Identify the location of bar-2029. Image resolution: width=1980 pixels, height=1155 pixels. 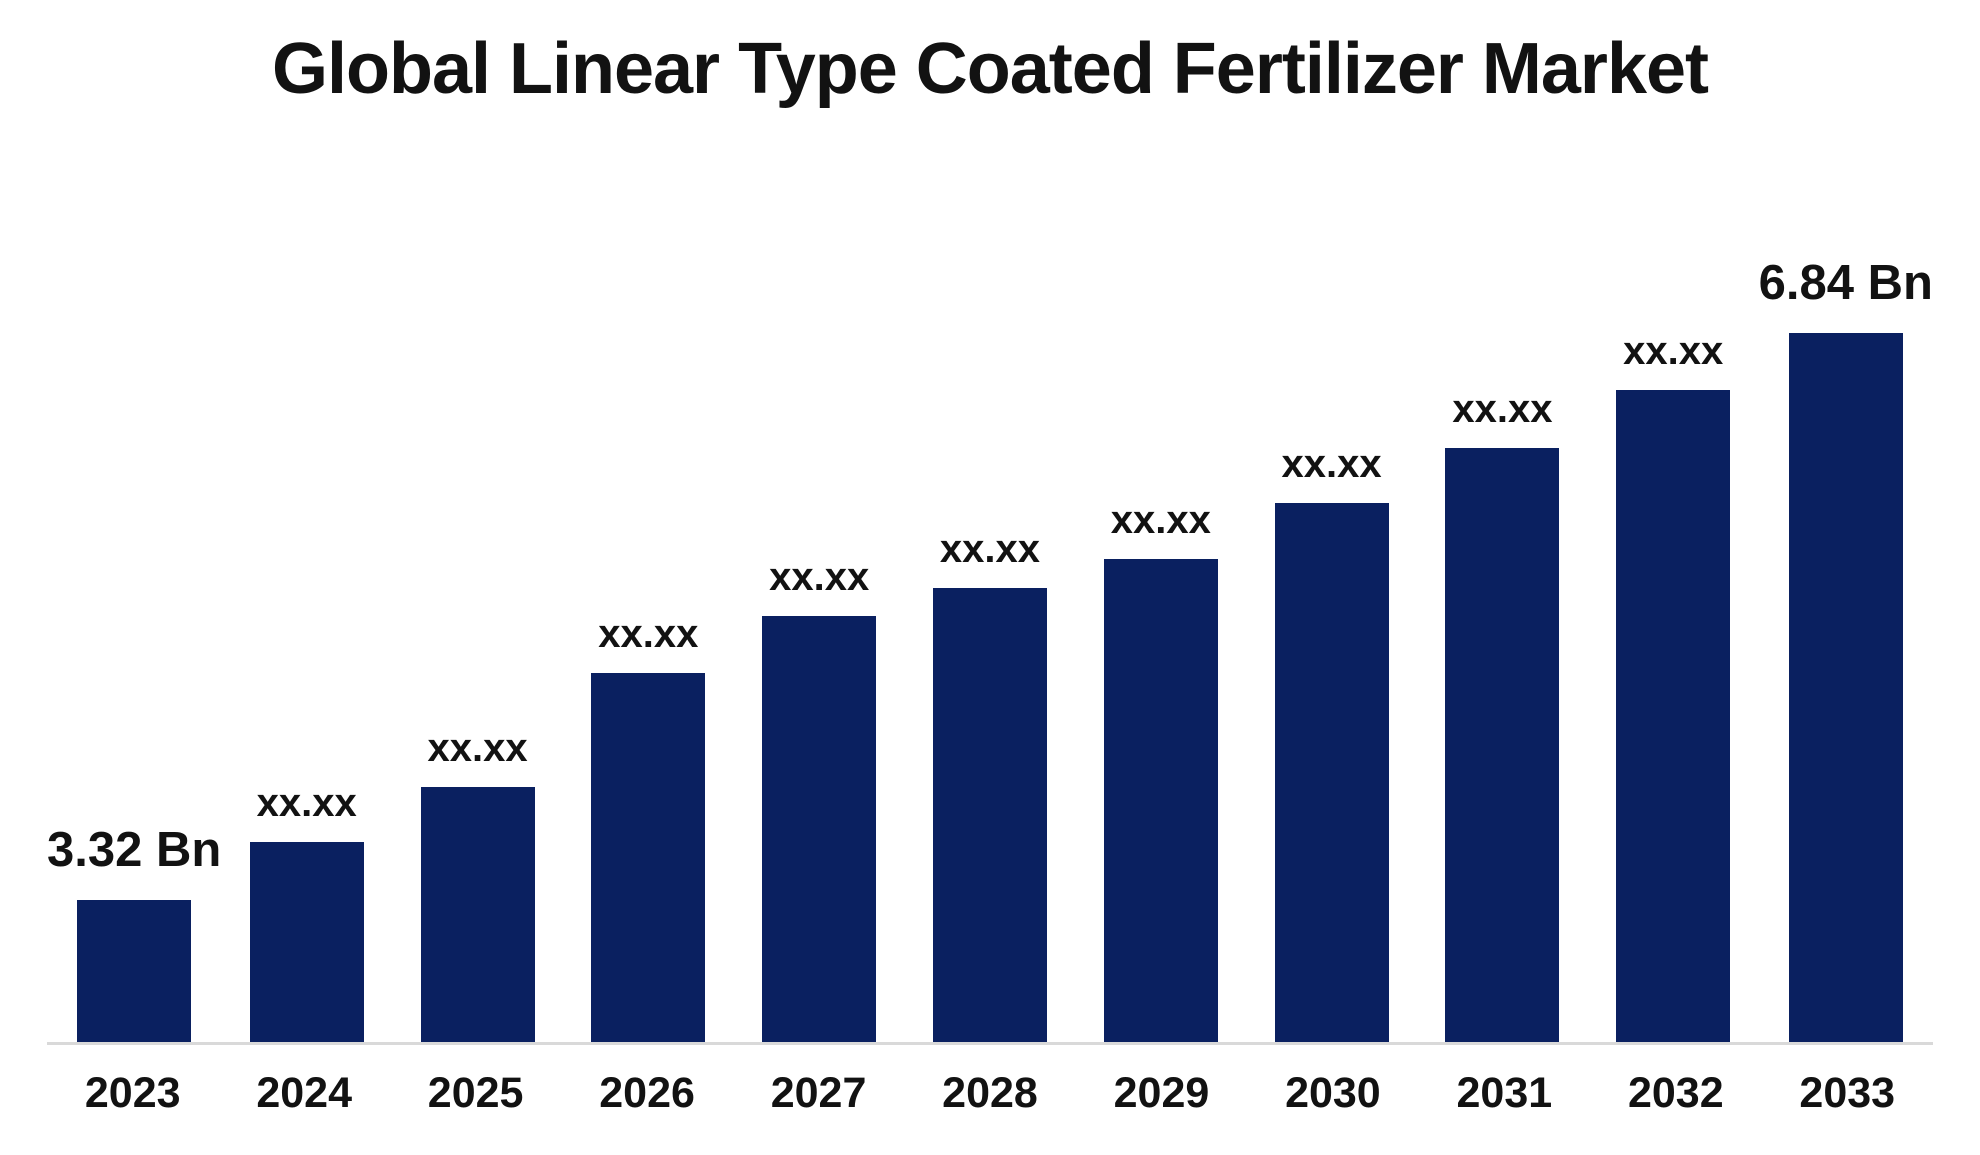
(1160, 800).